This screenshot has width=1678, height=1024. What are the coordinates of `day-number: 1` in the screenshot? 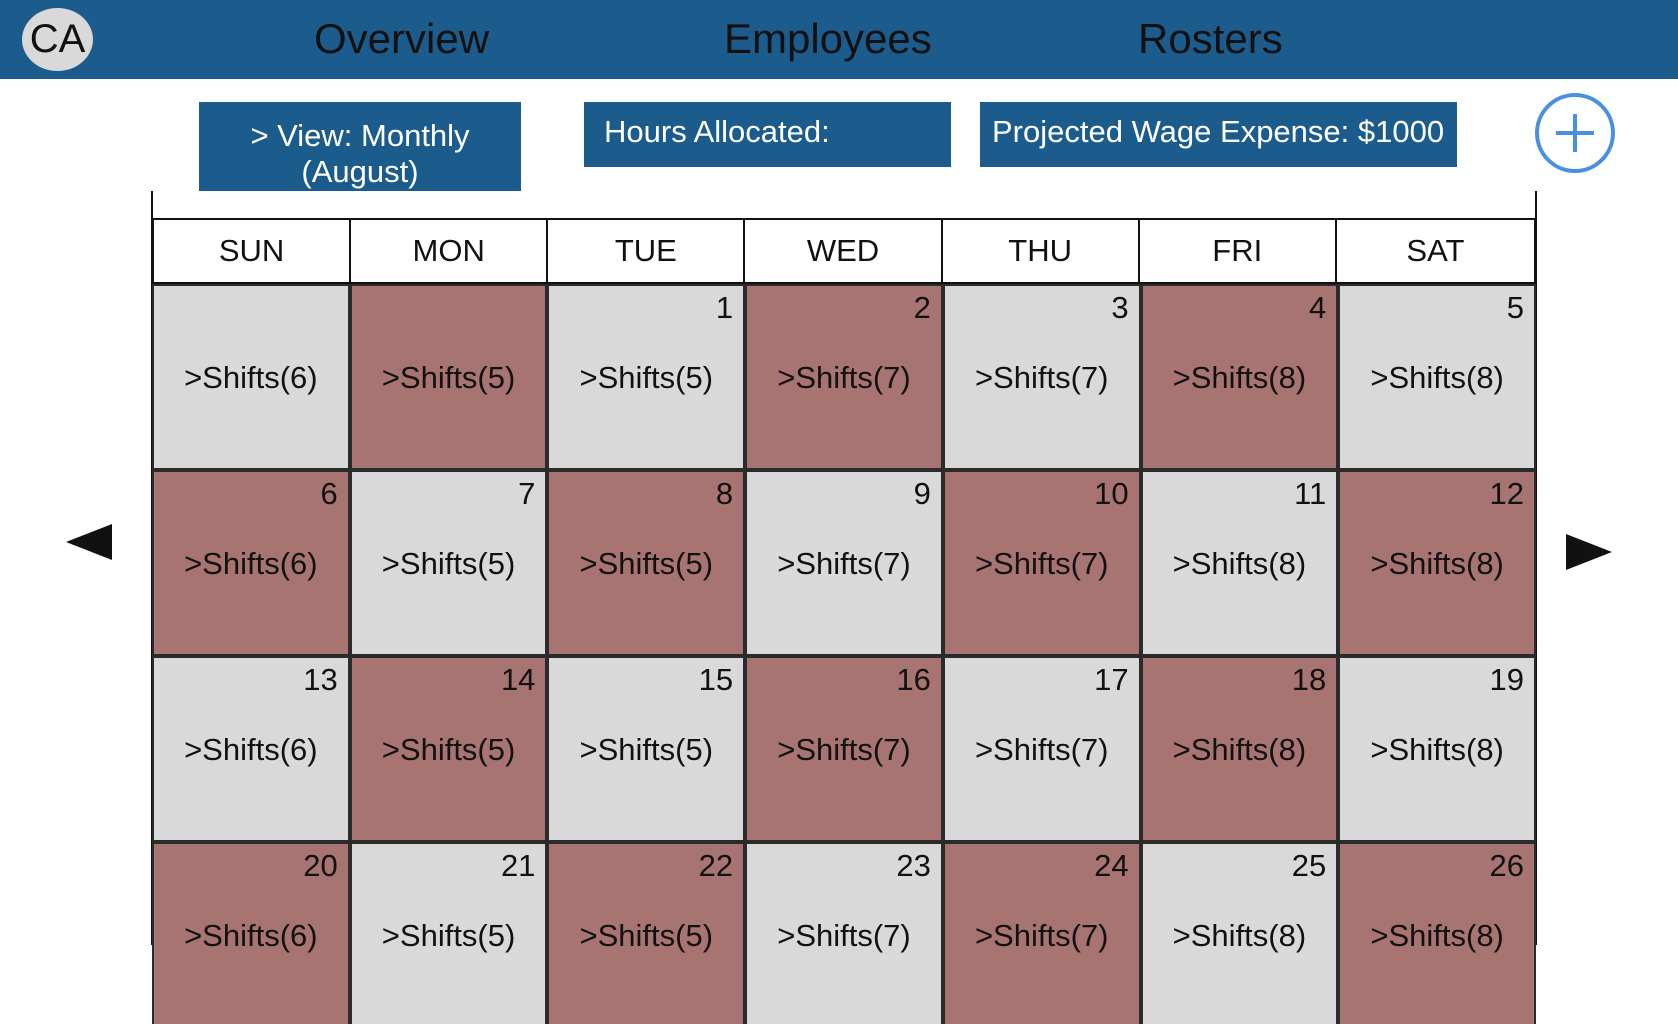 It's located at (724, 307).